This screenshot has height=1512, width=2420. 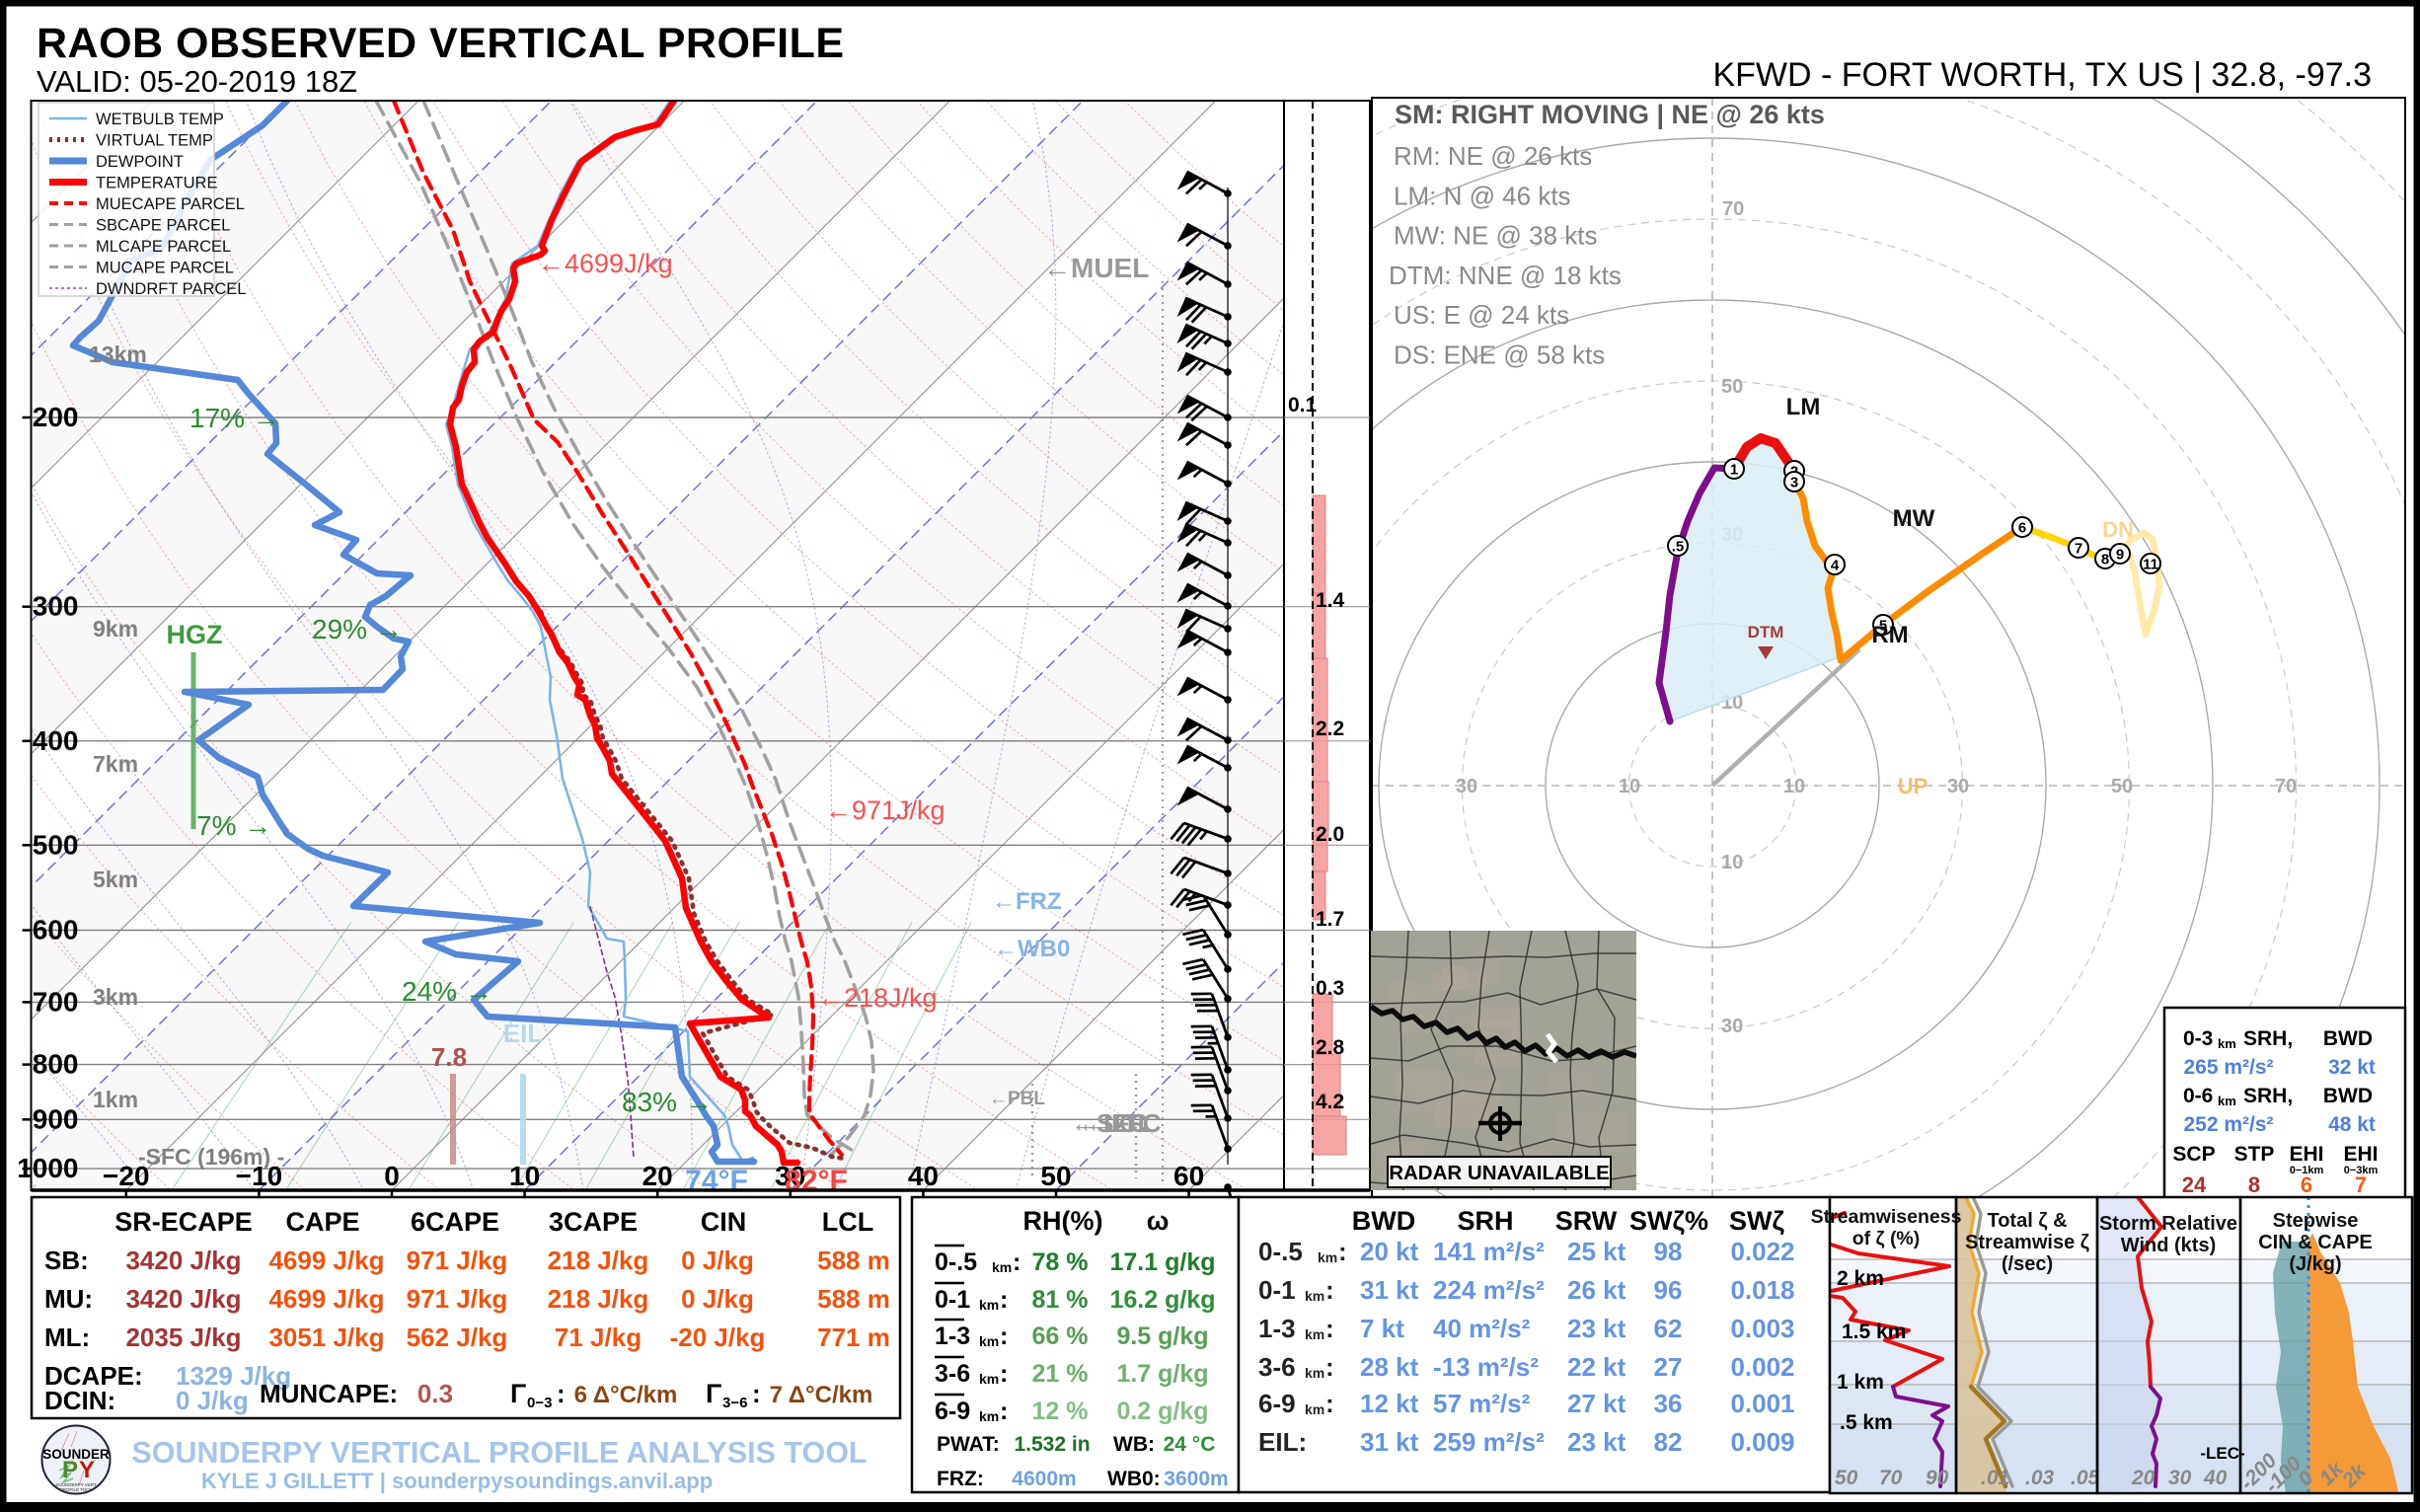 I want to click on svg-text: 62, so click(x=1668, y=1329).